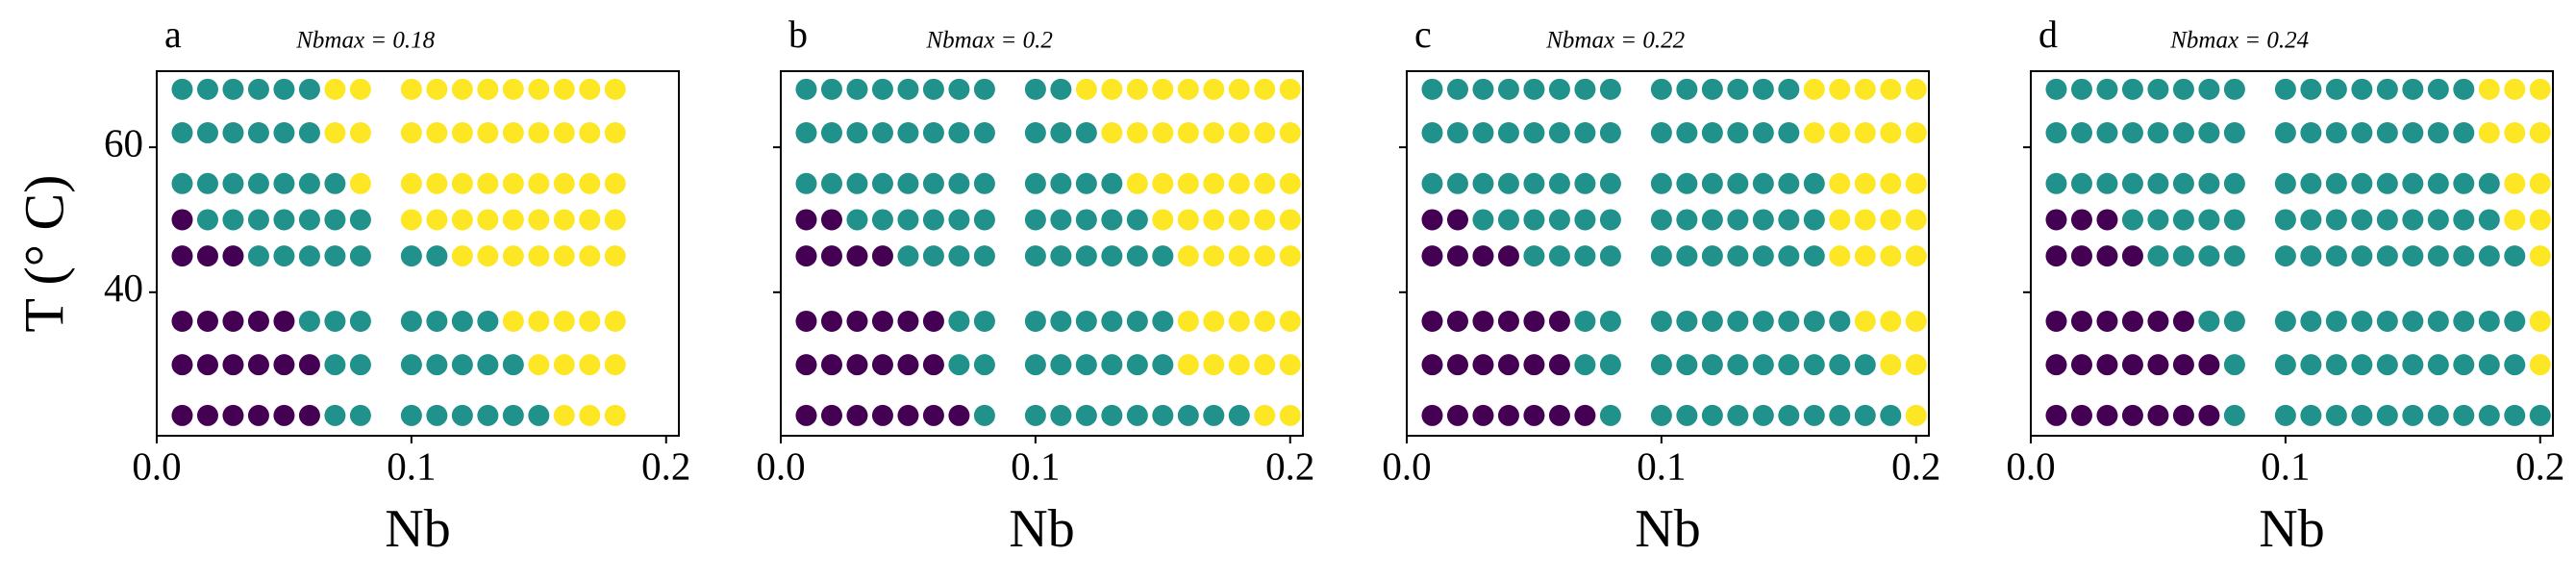 The image size is (2576, 581). What do you see at coordinates (1035, 465) in the screenshot?
I see `x-tick-label: 0.1` at bounding box center [1035, 465].